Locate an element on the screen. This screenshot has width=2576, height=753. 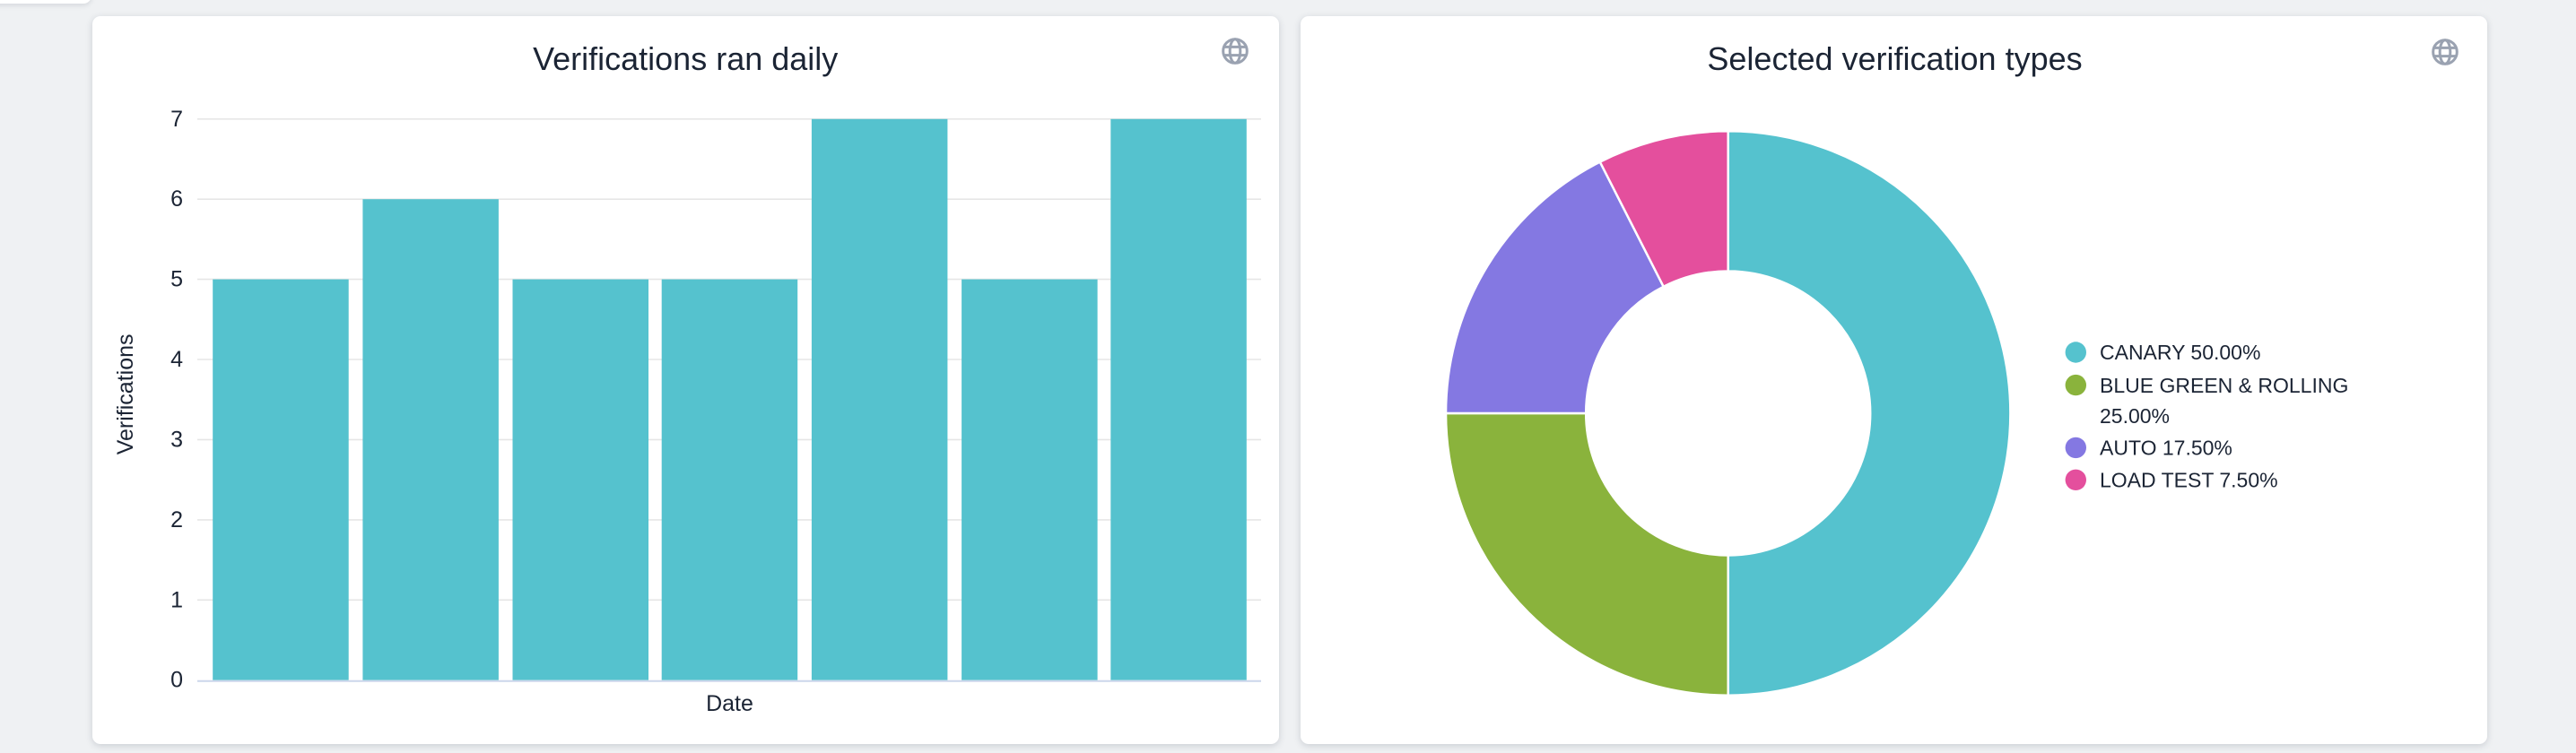
svg-text: 5 is located at coordinates (176, 279).